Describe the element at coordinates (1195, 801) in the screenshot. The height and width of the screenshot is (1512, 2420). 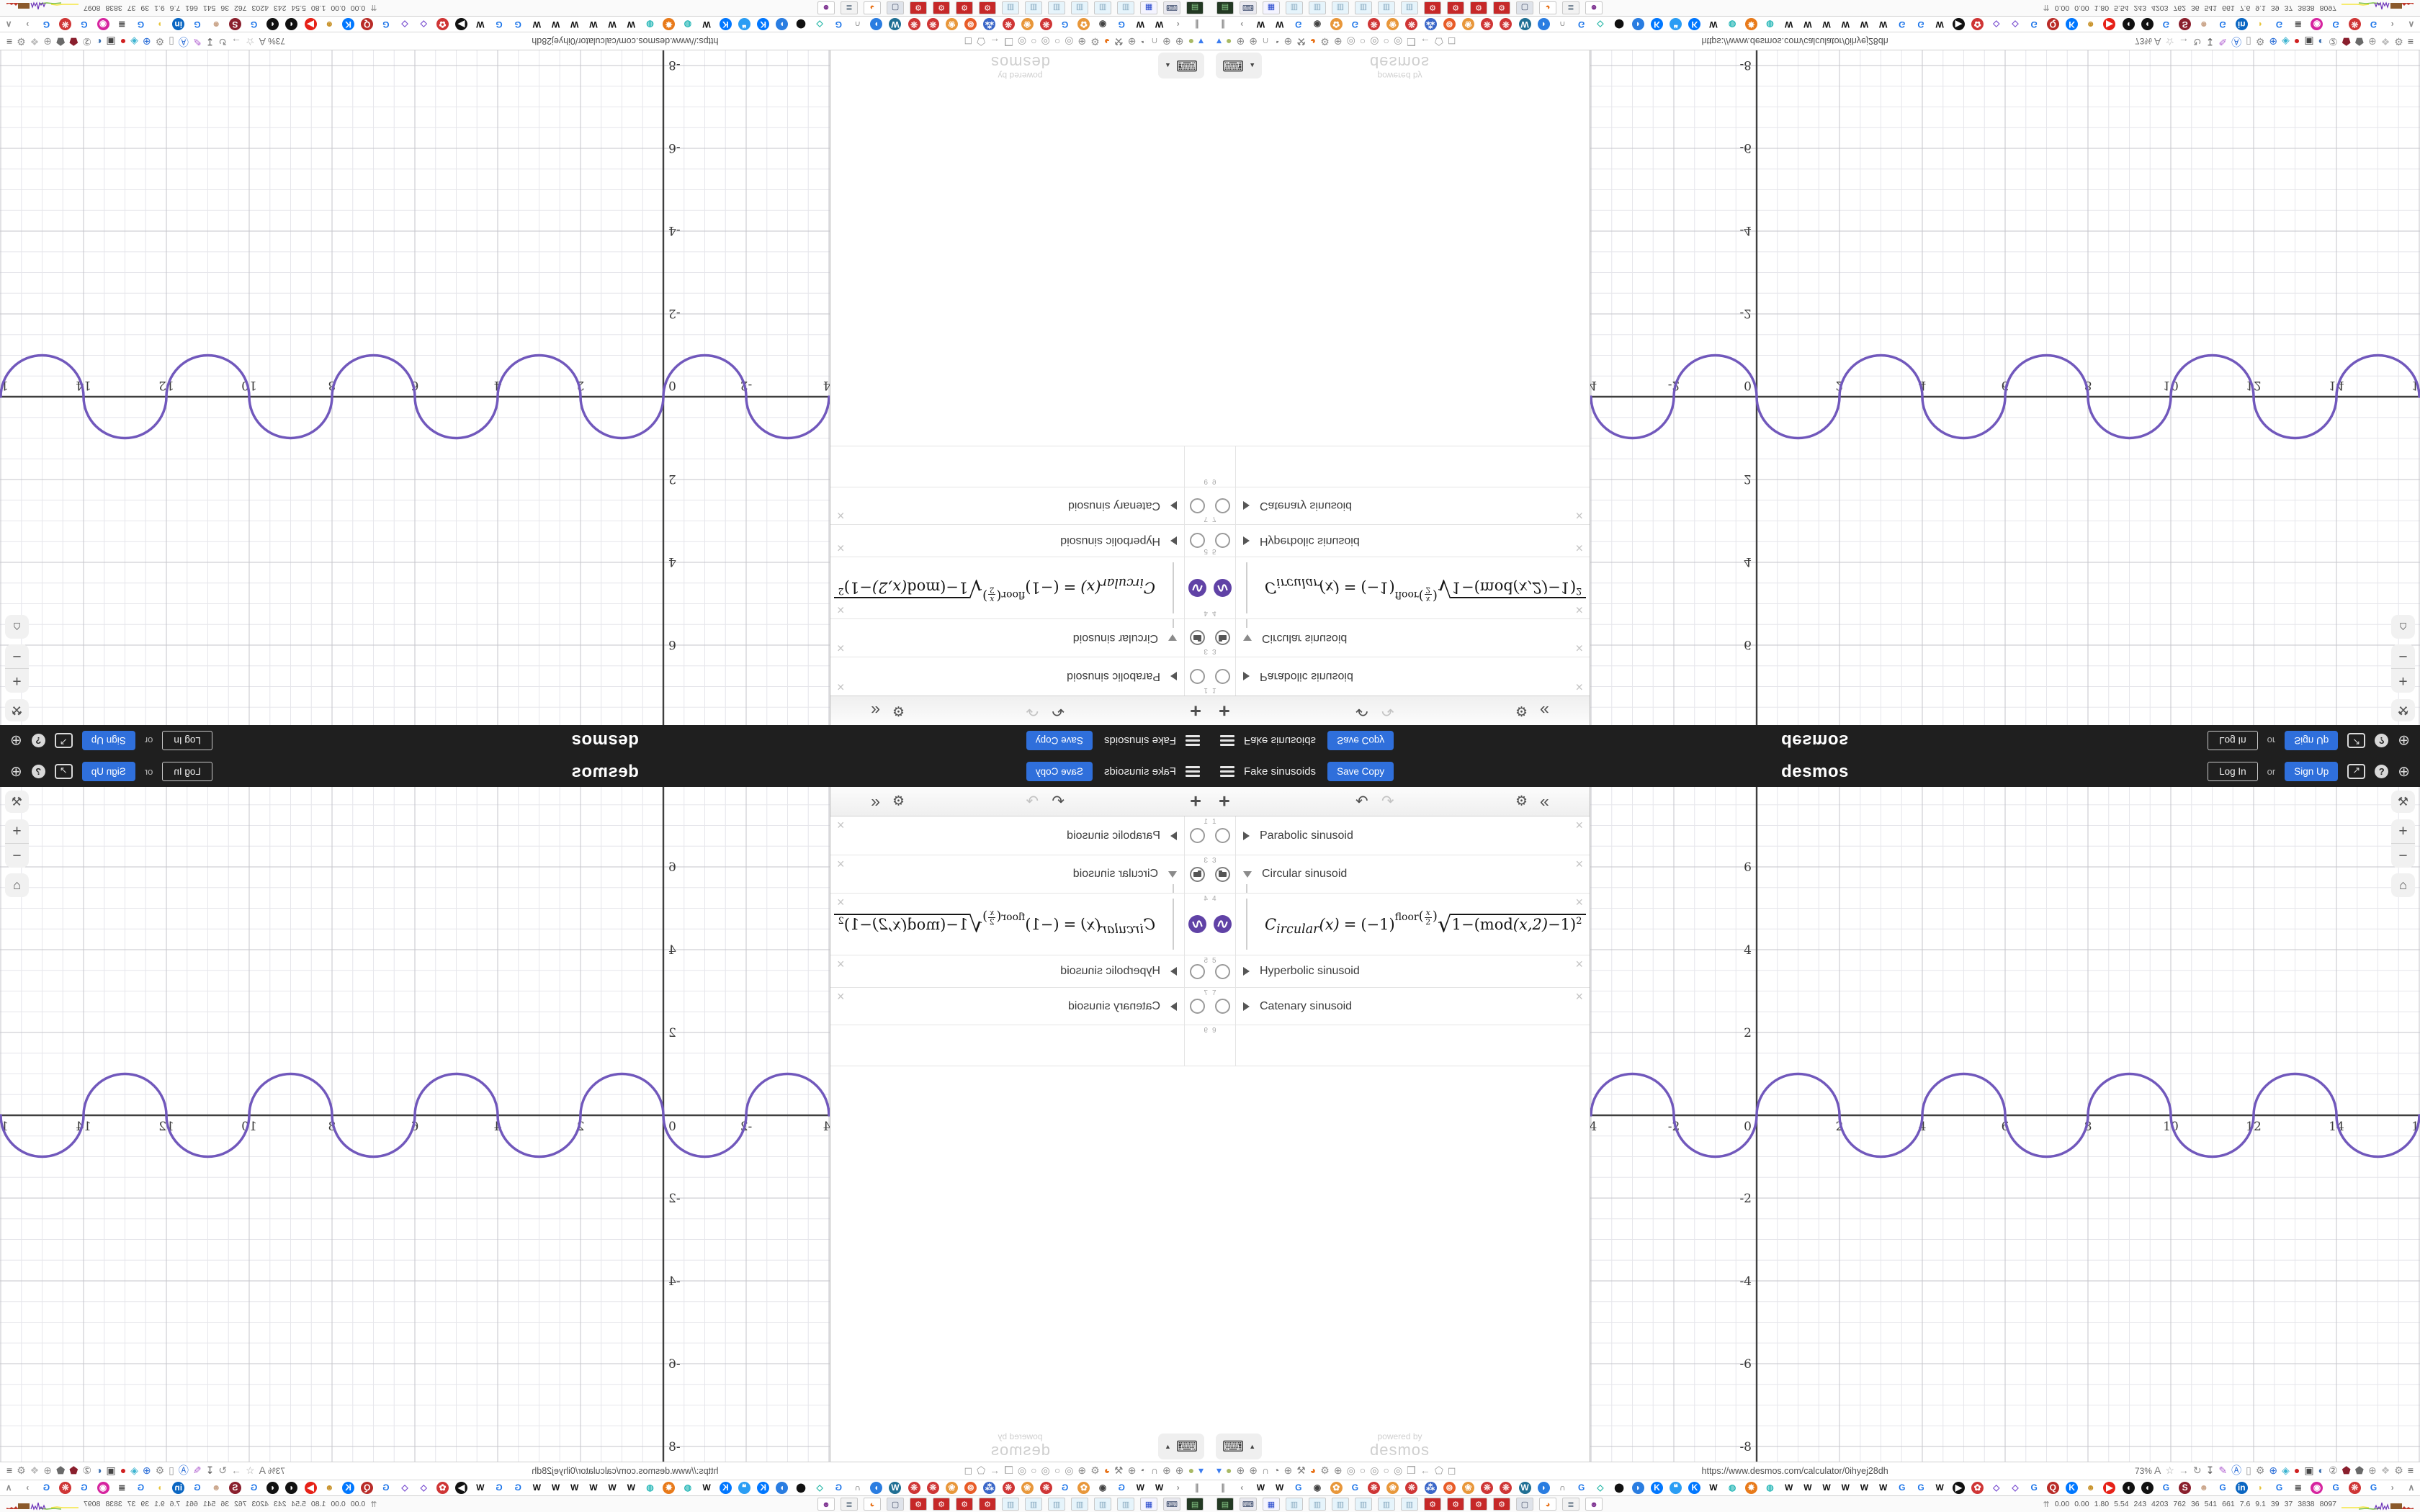
I see `add-expression-button: +` at that location.